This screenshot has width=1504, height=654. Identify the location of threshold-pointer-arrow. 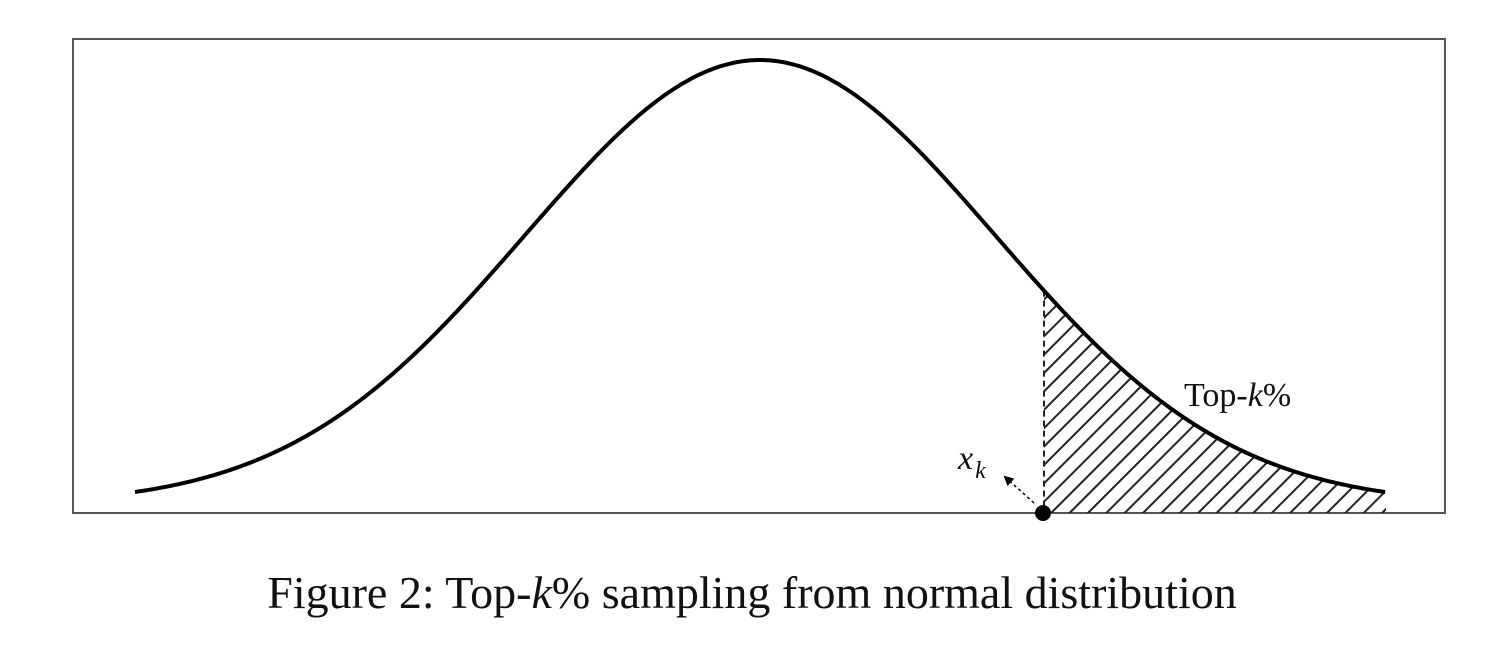
(1019, 489).